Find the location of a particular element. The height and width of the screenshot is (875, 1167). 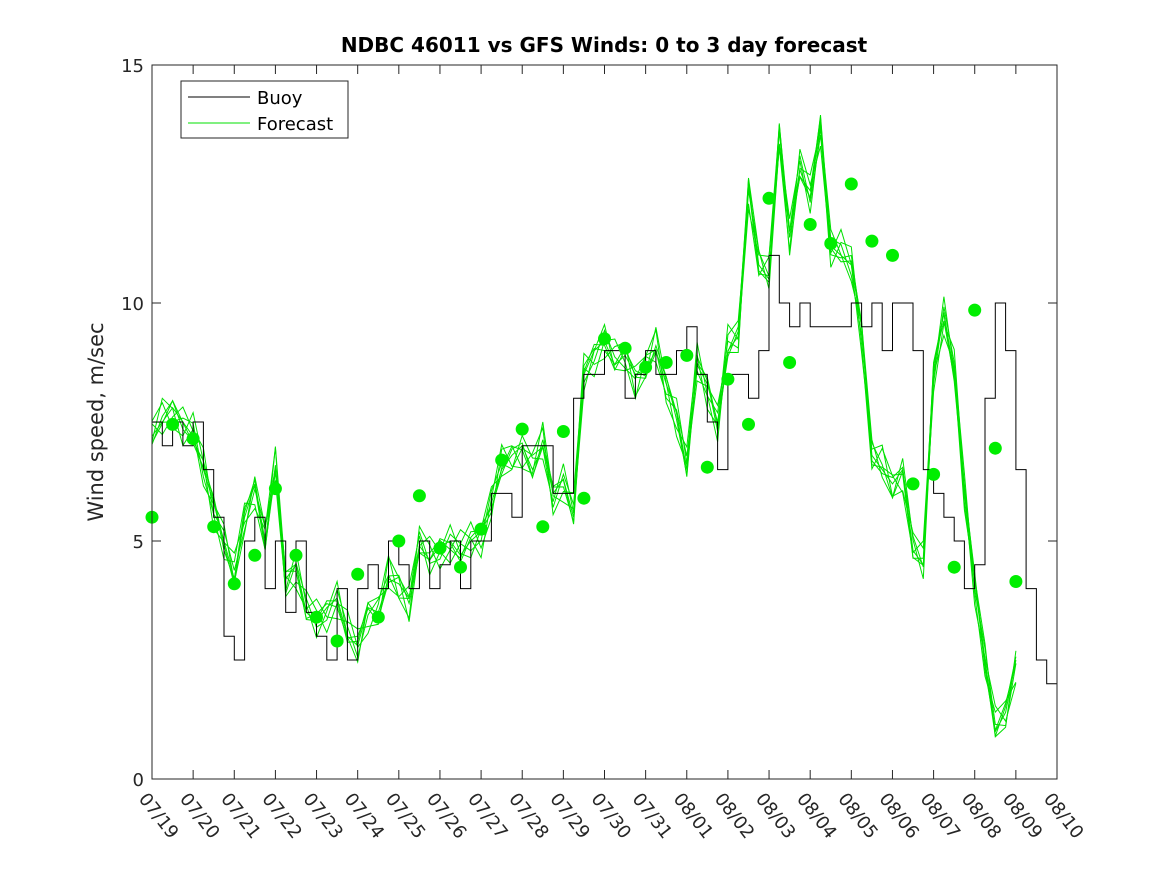

x-tick-label: 08/08 is located at coordinates (981, 816).